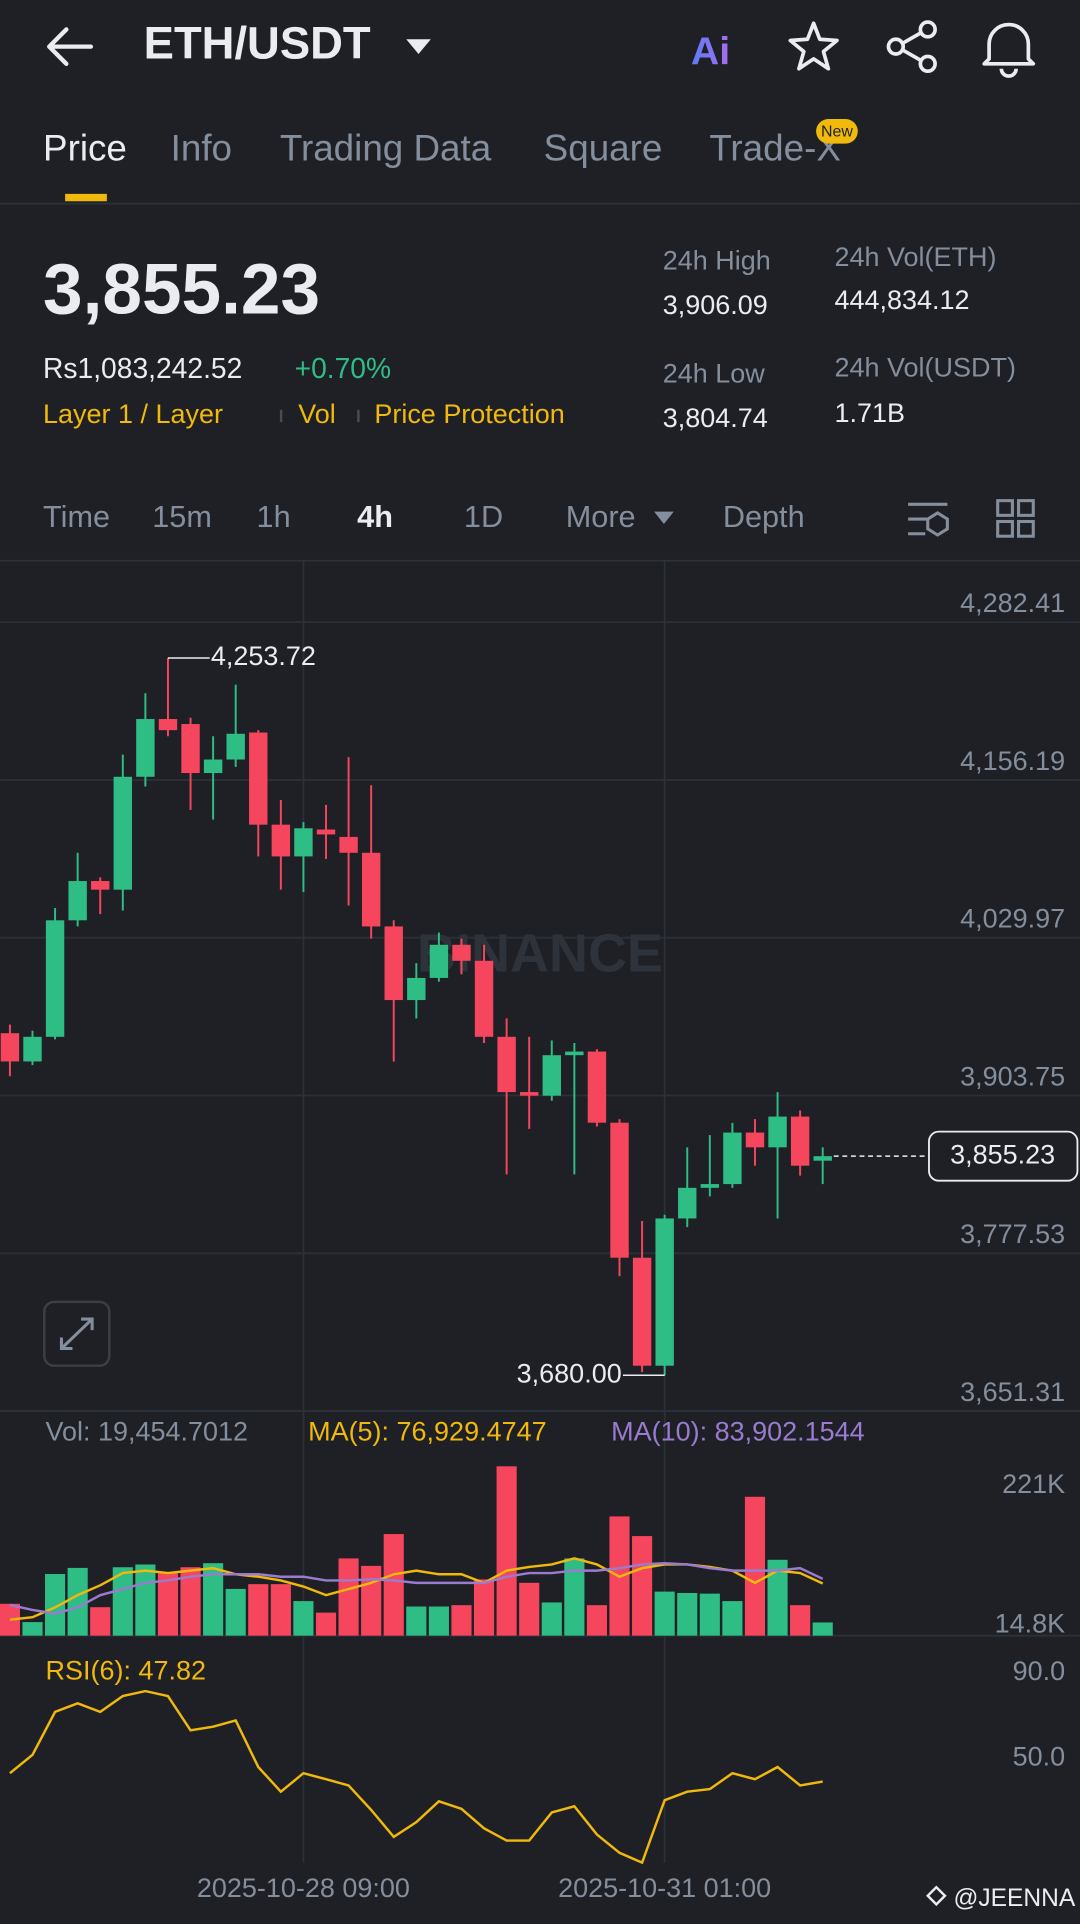 The image size is (1080, 1924). Describe the element at coordinates (569, 1373) in the screenshot. I see `low-label: 3,680.00` at that location.